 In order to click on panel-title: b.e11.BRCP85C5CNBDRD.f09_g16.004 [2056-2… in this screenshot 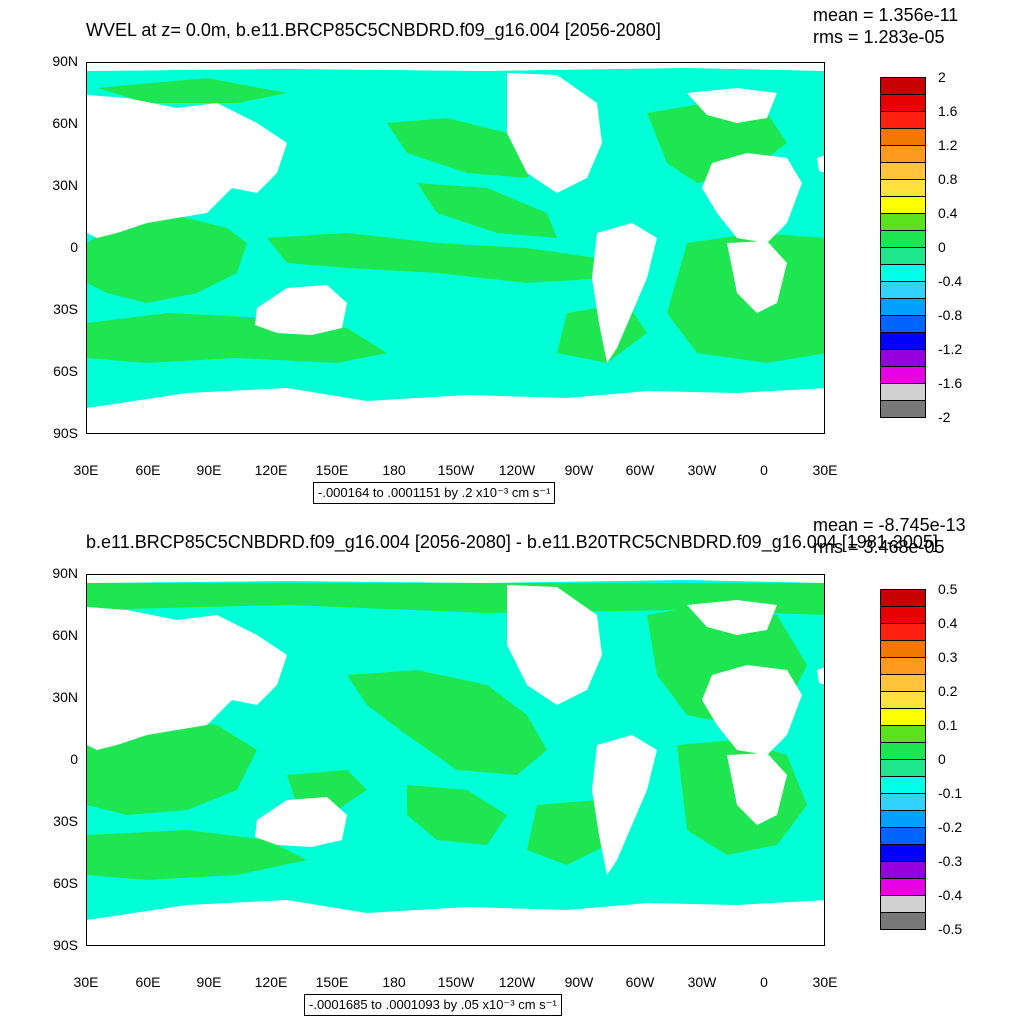, I will do `click(512, 542)`.